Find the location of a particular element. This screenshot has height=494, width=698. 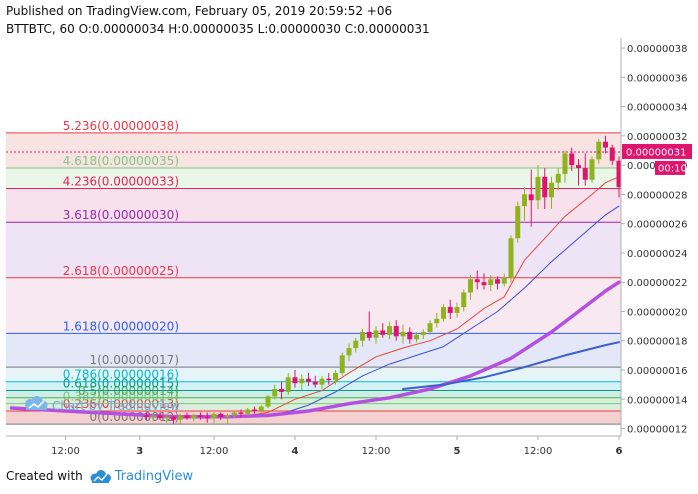

y-tick-label: 0.00000020 is located at coordinates (657, 312).